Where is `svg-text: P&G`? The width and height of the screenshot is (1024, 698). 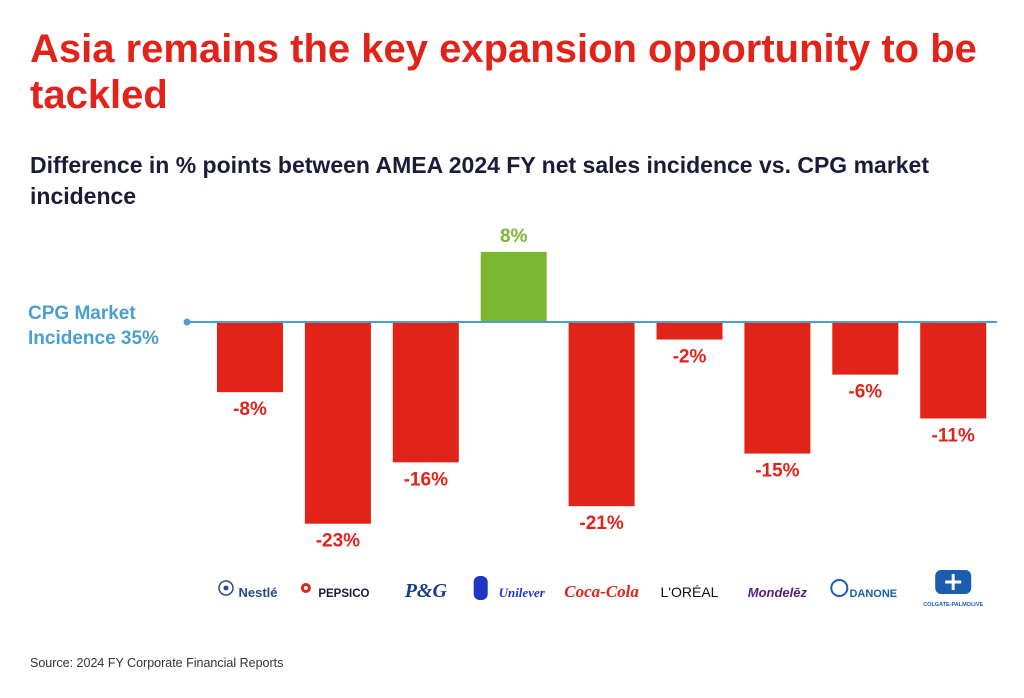
svg-text: P&G is located at coordinates (426, 591).